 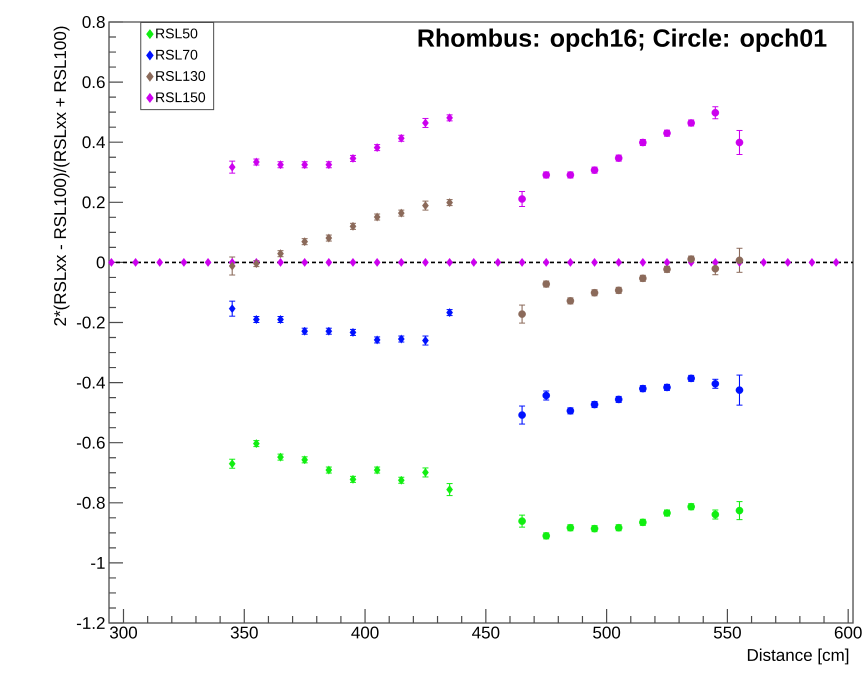 What do you see at coordinates (90, 322) in the screenshot?
I see `y-tick-label: -0.2` at bounding box center [90, 322].